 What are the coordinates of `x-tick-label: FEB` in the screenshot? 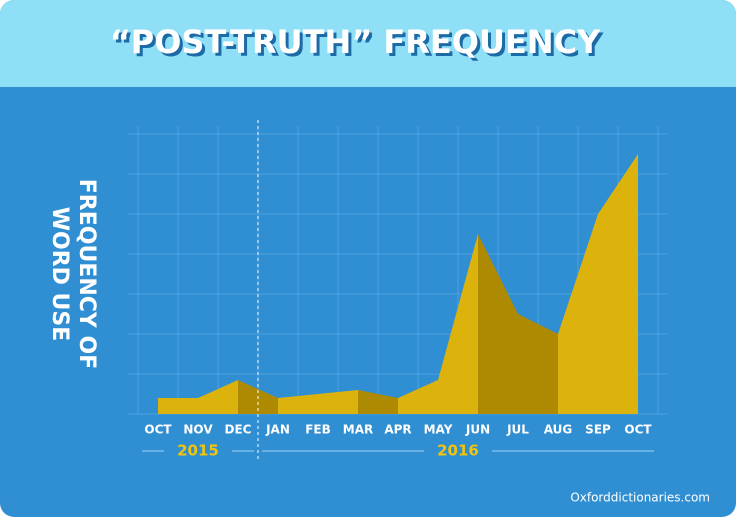 It's located at (318, 430).